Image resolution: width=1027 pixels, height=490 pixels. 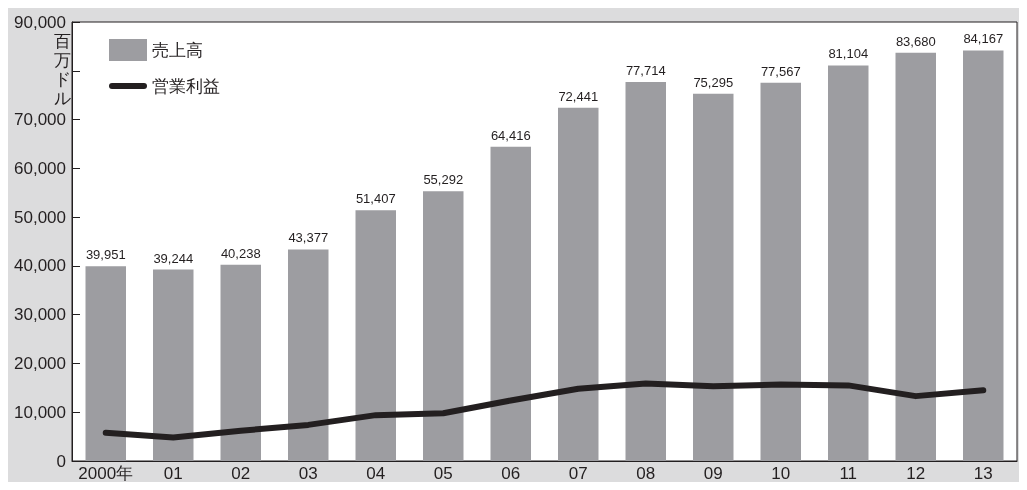 What do you see at coordinates (177, 50) in the screenshot?
I see `legend-label: 売上高` at bounding box center [177, 50].